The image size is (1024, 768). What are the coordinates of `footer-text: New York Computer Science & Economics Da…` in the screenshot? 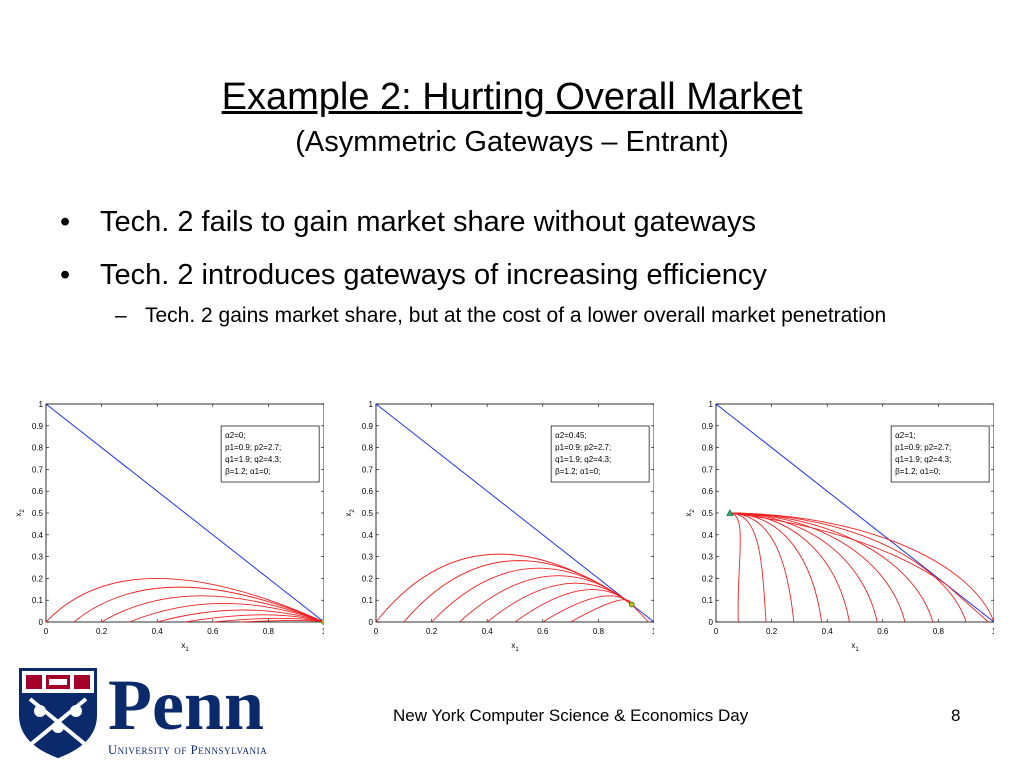 It's located at (571, 715).